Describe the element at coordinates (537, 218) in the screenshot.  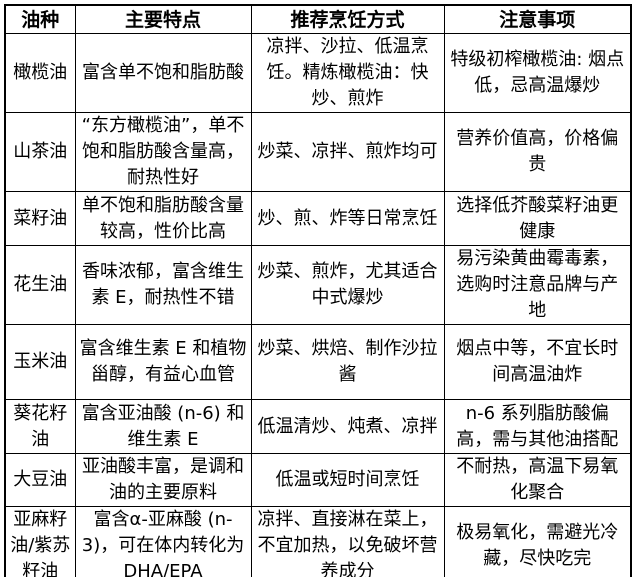
I see `cell-notes: 选择低芥酸菜籽油更健康` at that location.